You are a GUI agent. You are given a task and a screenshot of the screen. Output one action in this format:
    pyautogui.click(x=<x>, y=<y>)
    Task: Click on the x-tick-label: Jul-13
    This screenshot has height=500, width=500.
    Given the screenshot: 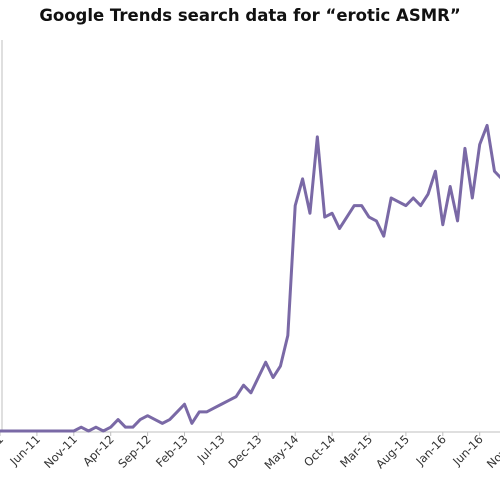 What is the action you would take?
    pyautogui.click(x=211, y=449)
    